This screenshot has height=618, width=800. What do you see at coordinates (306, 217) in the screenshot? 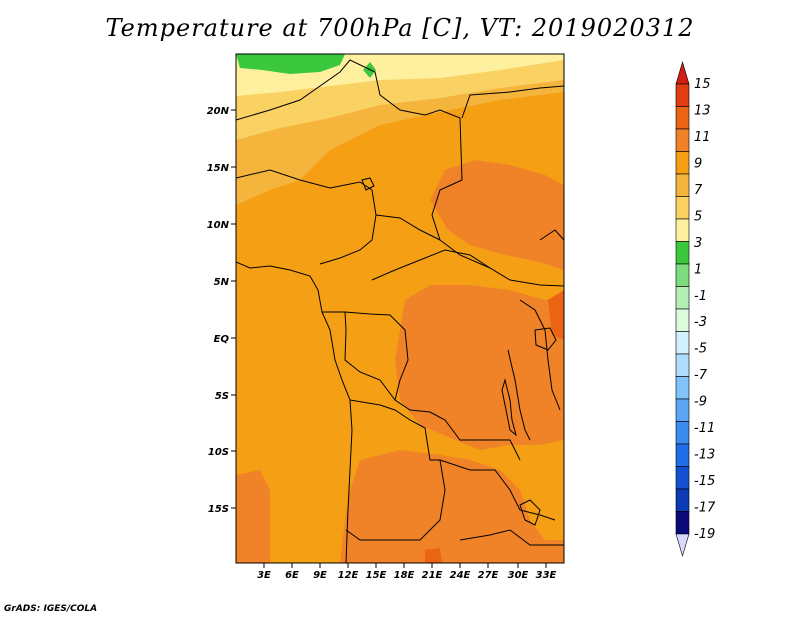
I see `border-niger-nigeria` at bounding box center [306, 217].